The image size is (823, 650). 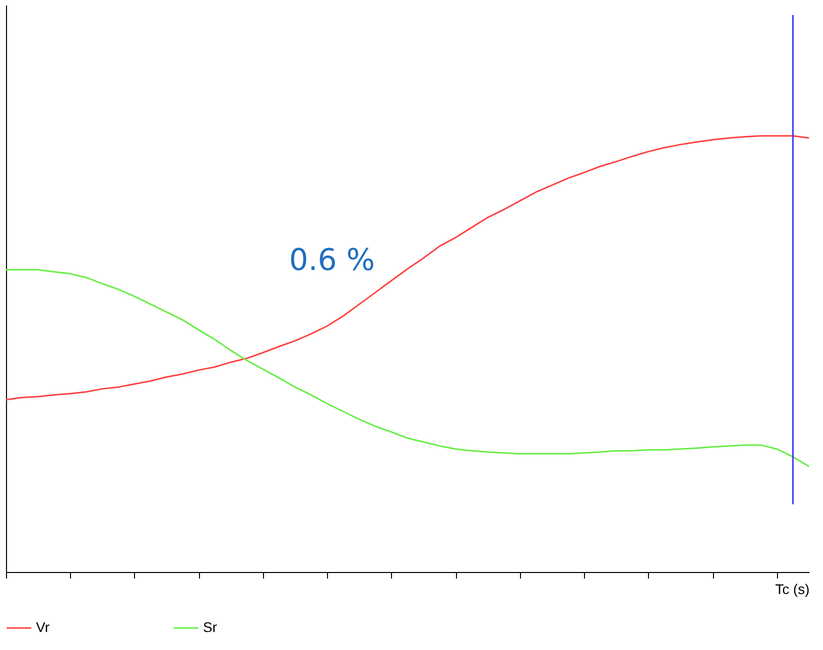 What do you see at coordinates (43, 627) in the screenshot?
I see `legend-label: Vr` at bounding box center [43, 627].